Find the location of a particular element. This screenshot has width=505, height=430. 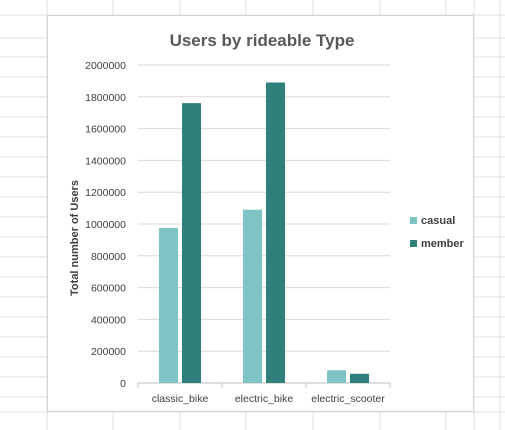

legend-swatch-member is located at coordinates (413, 243).